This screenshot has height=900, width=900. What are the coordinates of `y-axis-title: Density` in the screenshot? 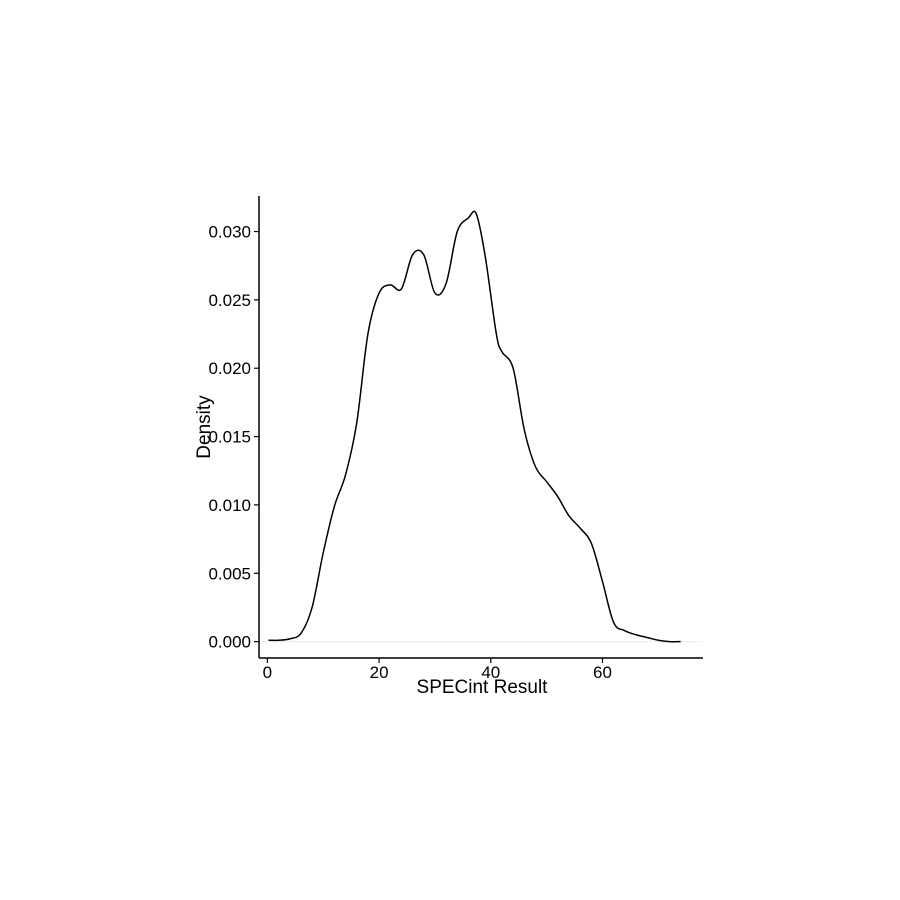 It's located at (204, 427).